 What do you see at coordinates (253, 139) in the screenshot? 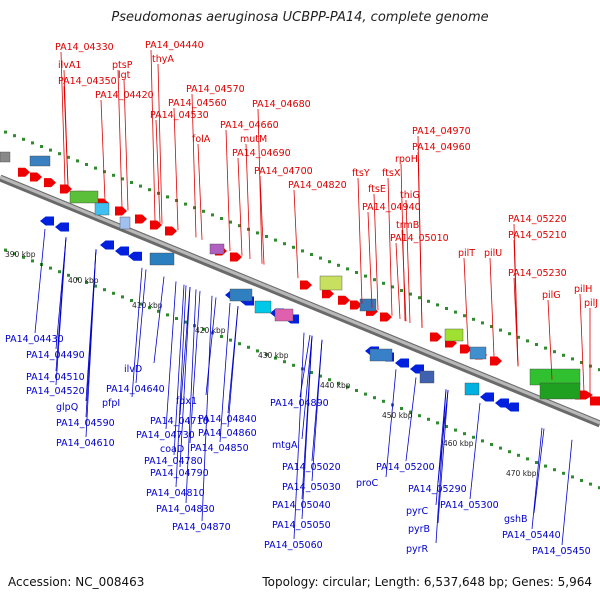
I see `top-gene-label: mutM` at bounding box center [253, 139].